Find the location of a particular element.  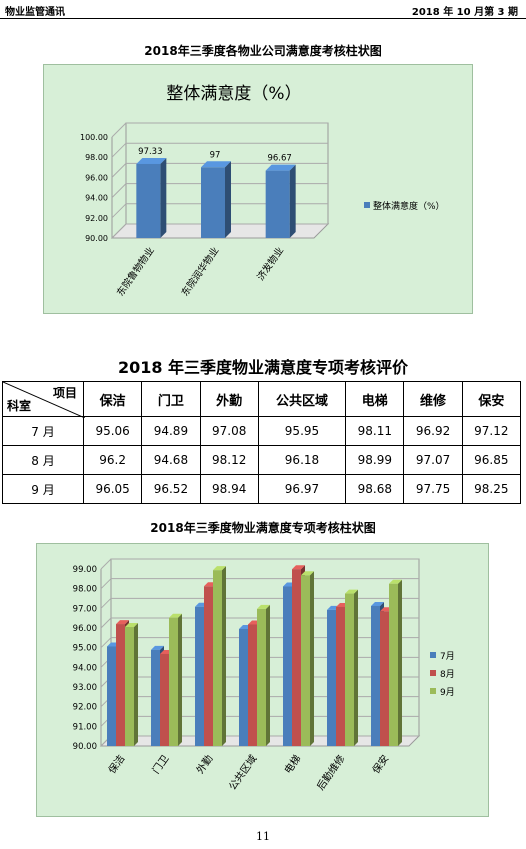

chart2-legend-label: 7月 is located at coordinates (447, 656).